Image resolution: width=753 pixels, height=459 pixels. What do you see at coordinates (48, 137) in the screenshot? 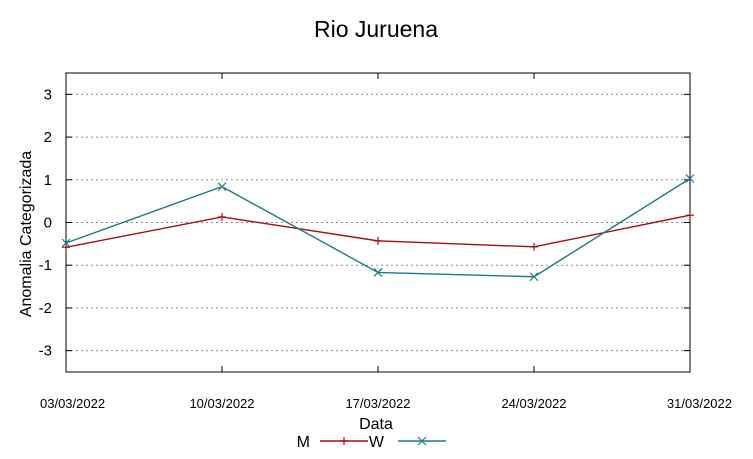
I see `y-tick-label: 2` at bounding box center [48, 137].